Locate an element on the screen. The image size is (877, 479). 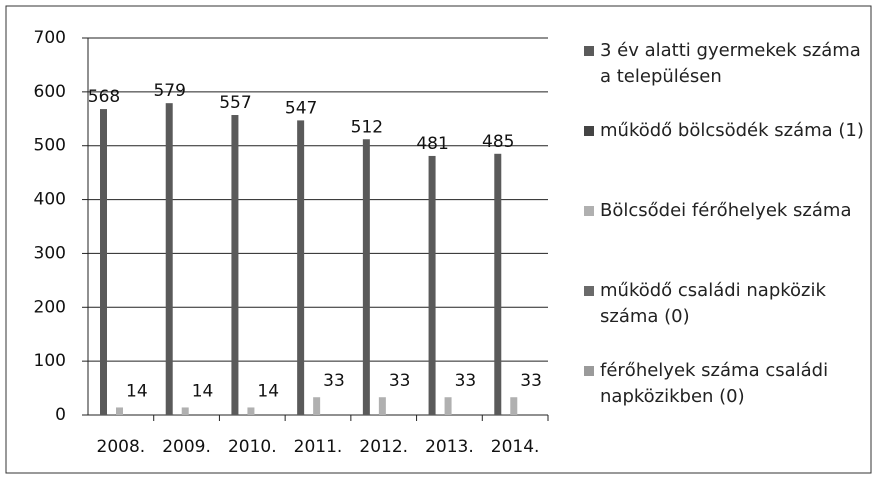
x-tick-label: 2009. is located at coordinates (186, 447).